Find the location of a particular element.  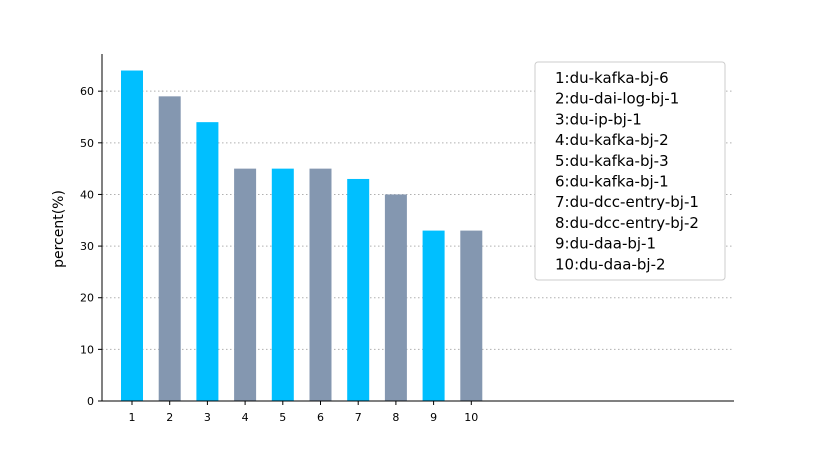

legend-entry: 5:du-kafka-bj-3 is located at coordinates (612, 161).